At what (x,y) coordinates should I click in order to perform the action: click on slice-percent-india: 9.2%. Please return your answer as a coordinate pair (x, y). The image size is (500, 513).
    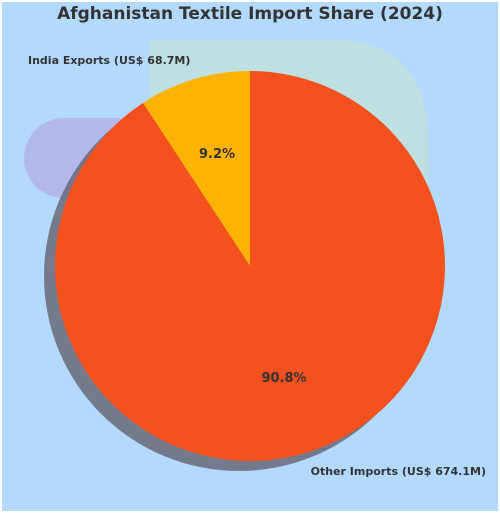
    Looking at the image, I should click on (217, 154).